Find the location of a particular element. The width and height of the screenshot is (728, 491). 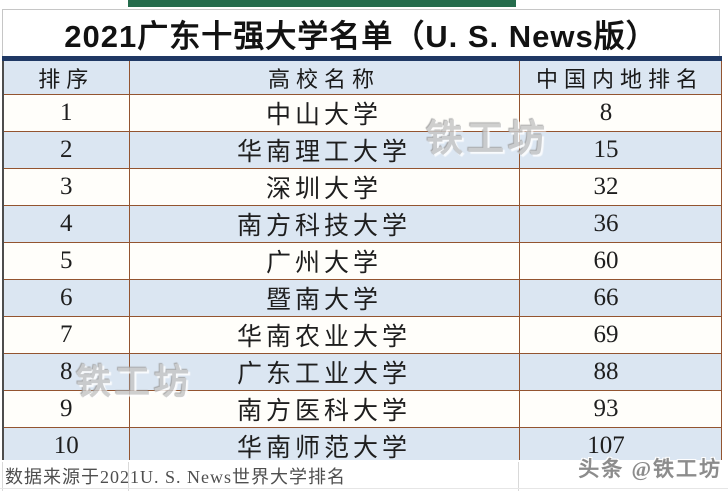

toutiao-brand-watermark: 头条 @铁工坊 is located at coordinates (650, 469).